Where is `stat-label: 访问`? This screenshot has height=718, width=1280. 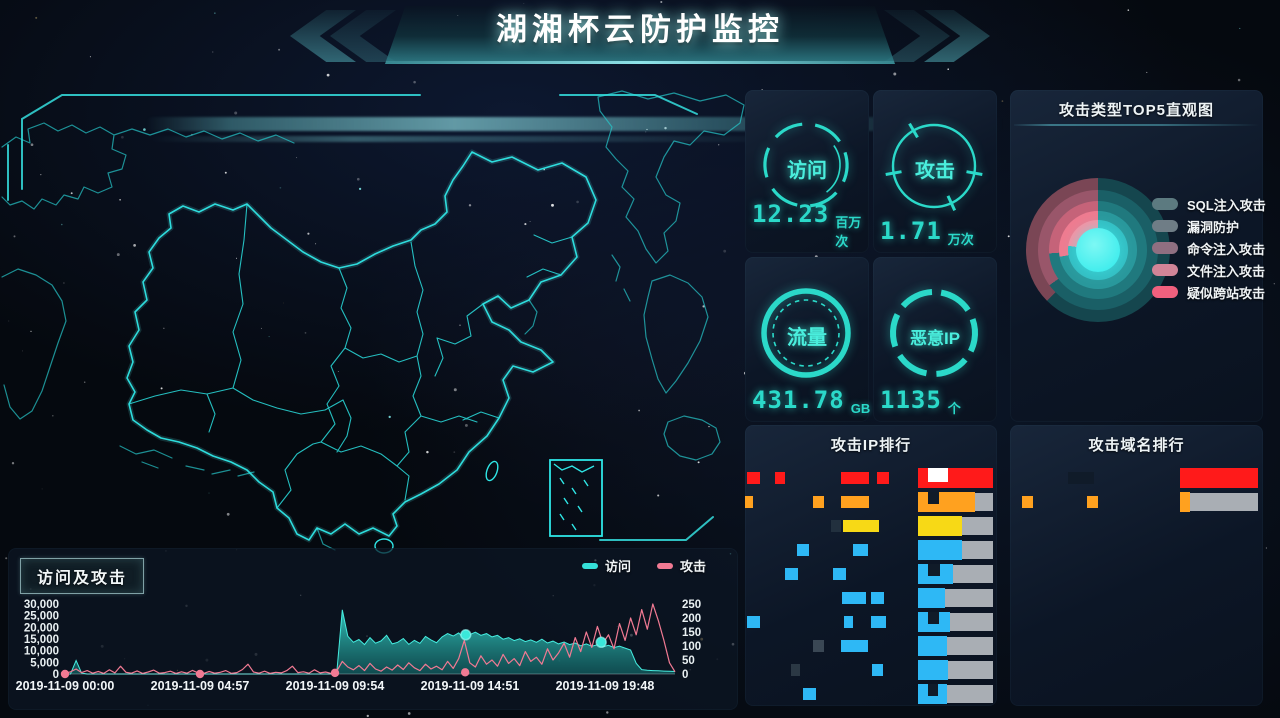
stat-label: 访问 is located at coordinates (807, 171).